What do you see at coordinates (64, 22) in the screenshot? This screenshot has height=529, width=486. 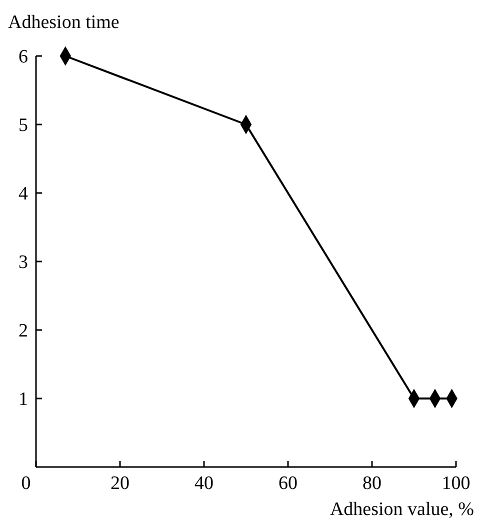 I see `y-axis-title: Adhesion time` at bounding box center [64, 22].